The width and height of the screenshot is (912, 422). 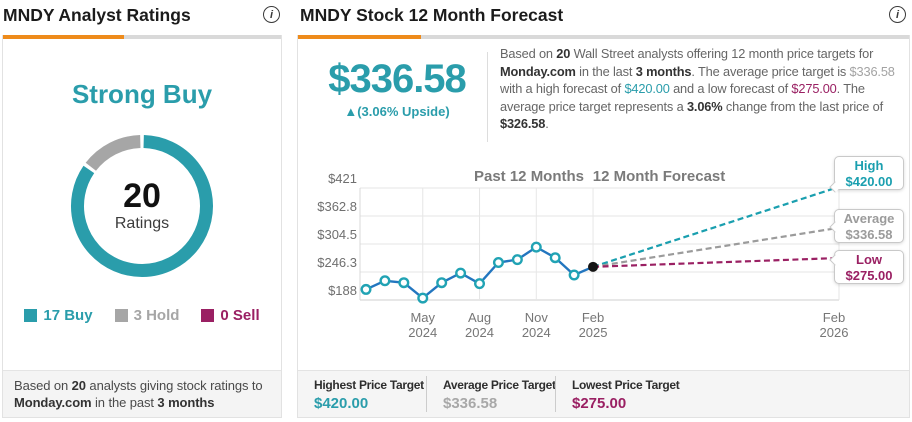 I want to click on svg-text: $362.8, so click(x=337, y=206).